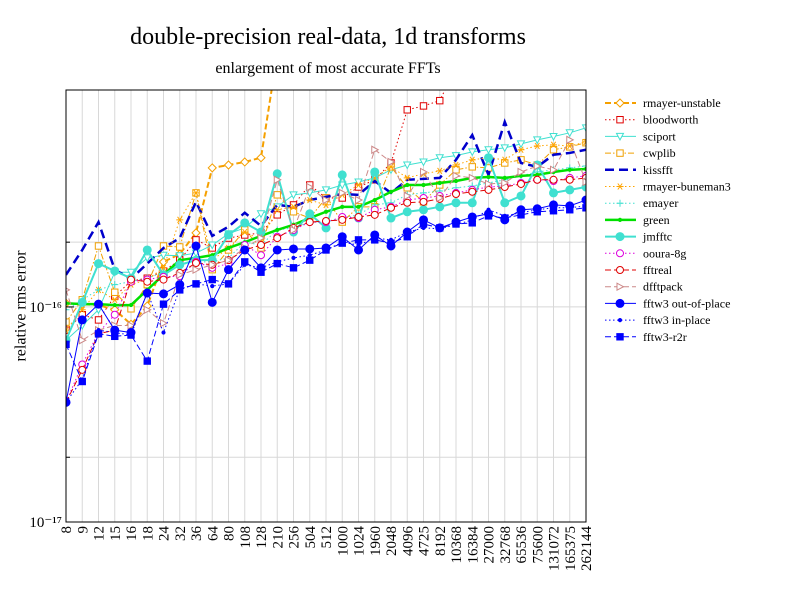 Image resolution: width=792 pixels, height=612 pixels. What do you see at coordinates (663, 287) in the screenshot?
I see `legend-label: dfftpack` at bounding box center [663, 287].